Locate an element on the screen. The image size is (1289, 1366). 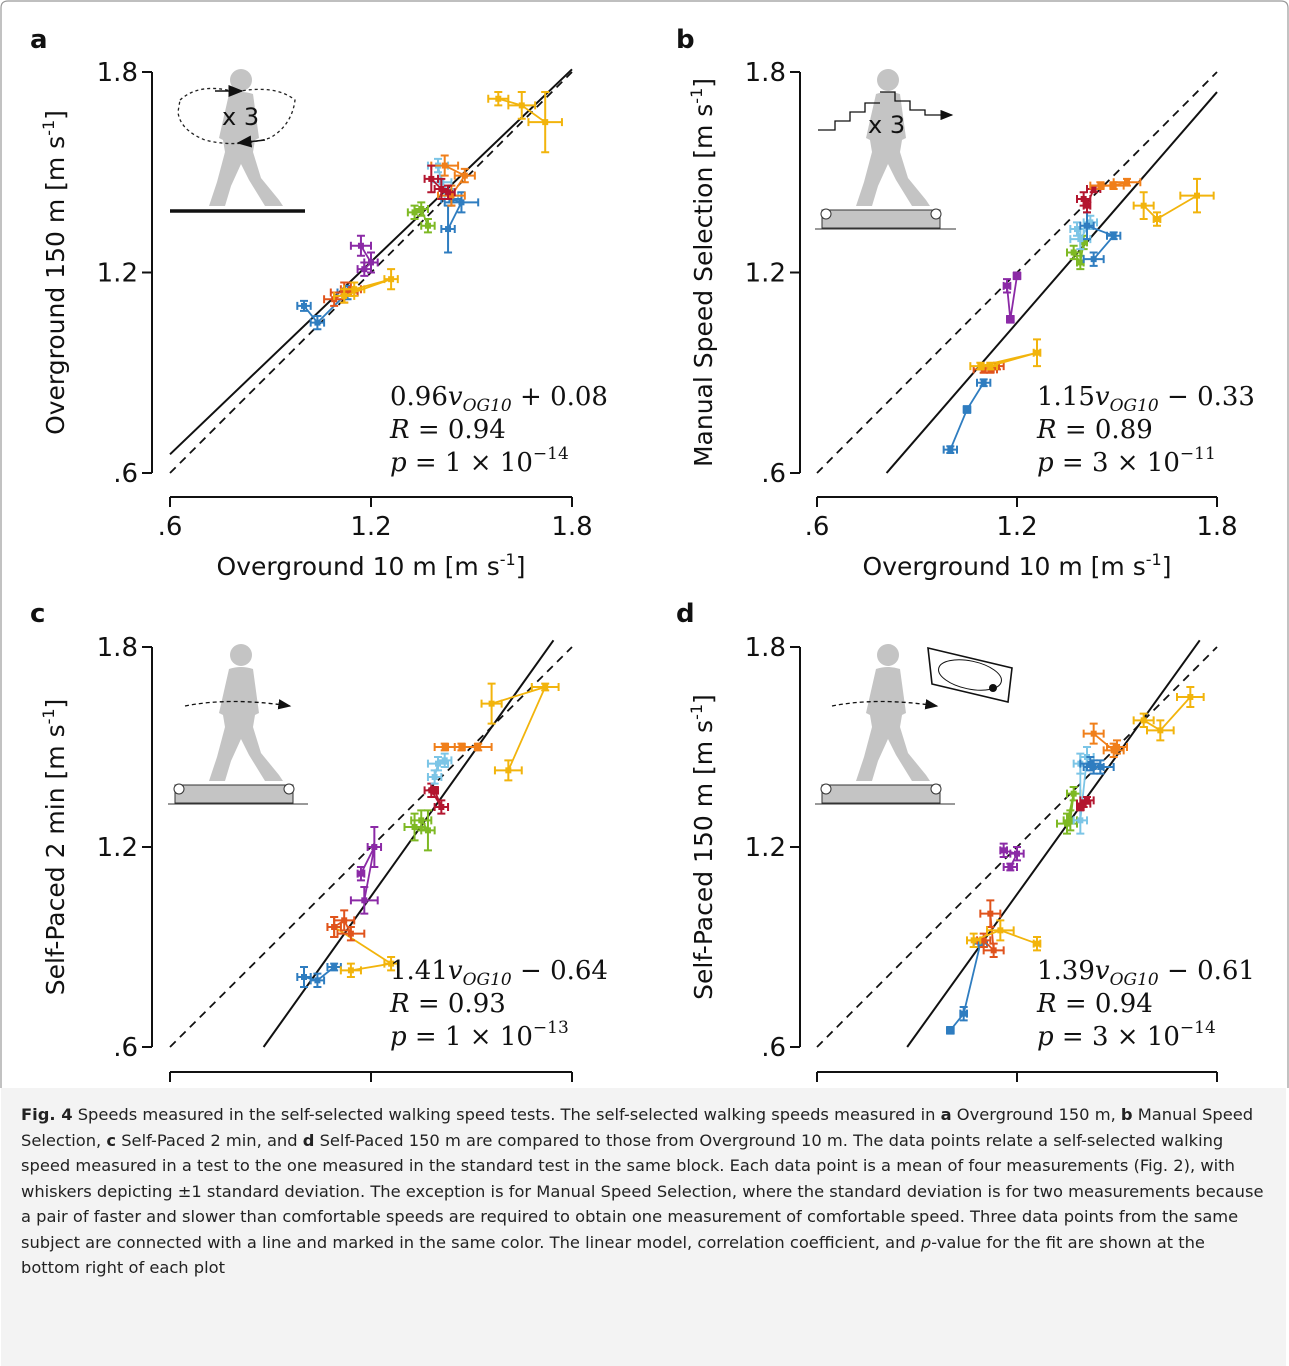
caption-text: a is located at coordinates (946, 1114).